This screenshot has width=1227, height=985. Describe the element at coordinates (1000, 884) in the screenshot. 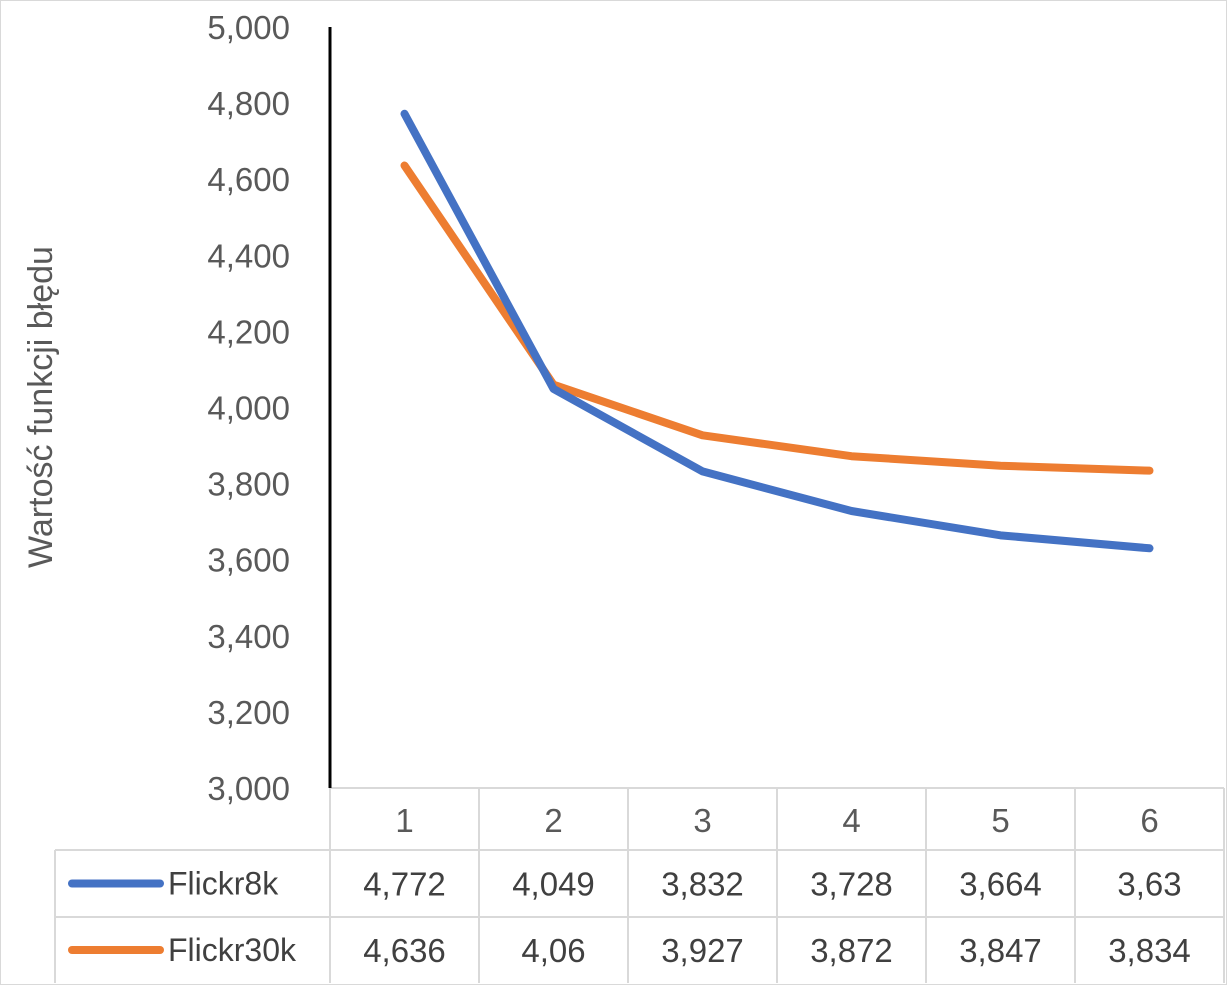

I see `table-cell-value: 3,664` at that location.